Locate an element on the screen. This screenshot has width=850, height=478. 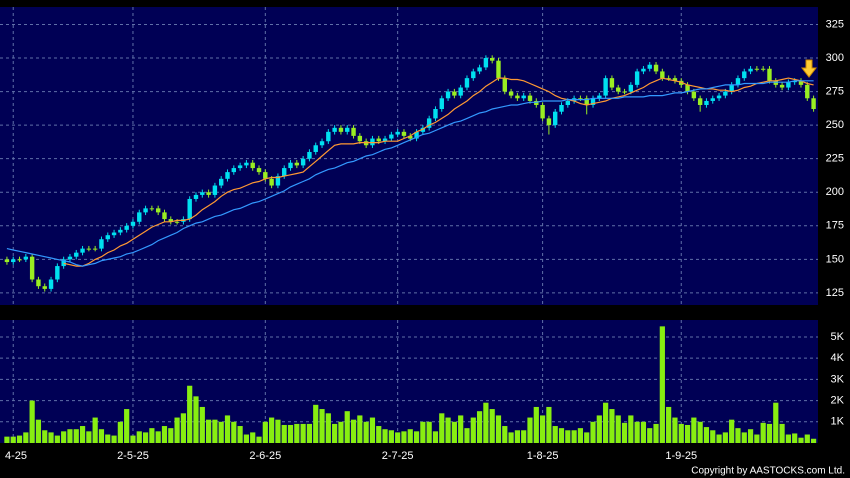
y-tick-label: 2K is located at coordinates (838, 400).